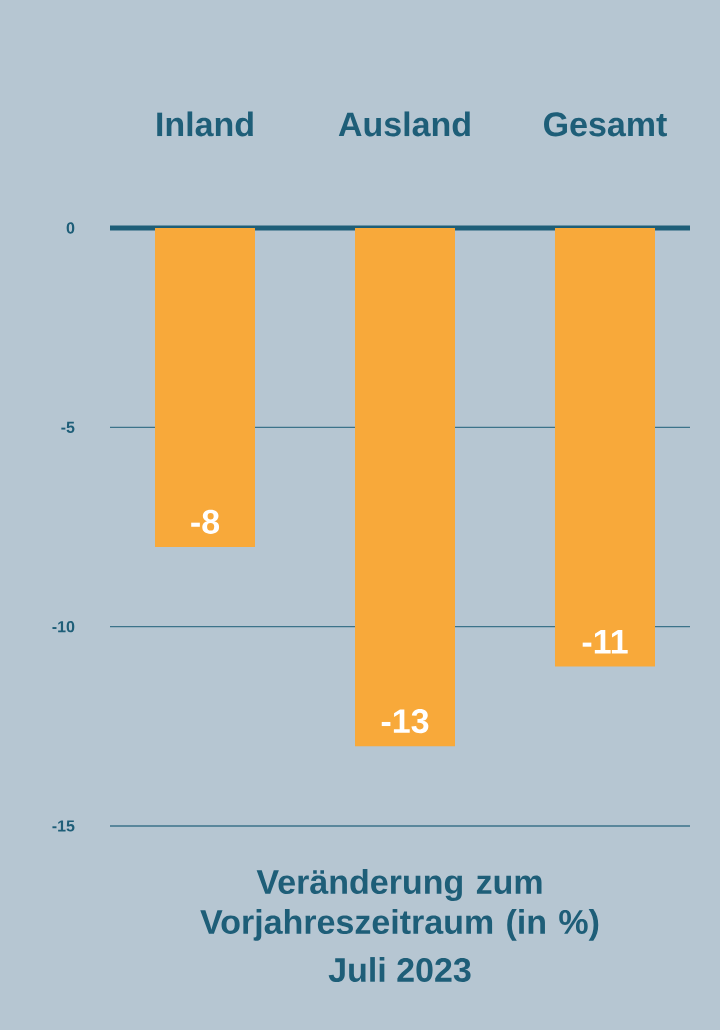 The width and height of the screenshot is (720, 1030). What do you see at coordinates (399, 905) in the screenshot?
I see `text: Veränderung zum Vorjahreszeitraum (in %)` at bounding box center [399, 905].